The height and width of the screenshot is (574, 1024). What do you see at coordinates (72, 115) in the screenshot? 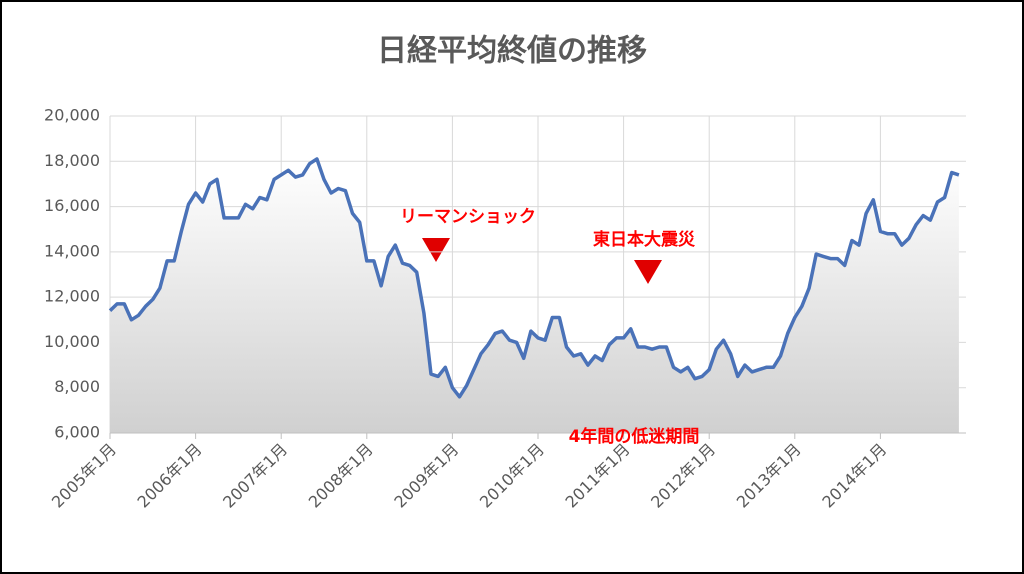
I see `y-tick-label: 20,000` at bounding box center [72, 115].